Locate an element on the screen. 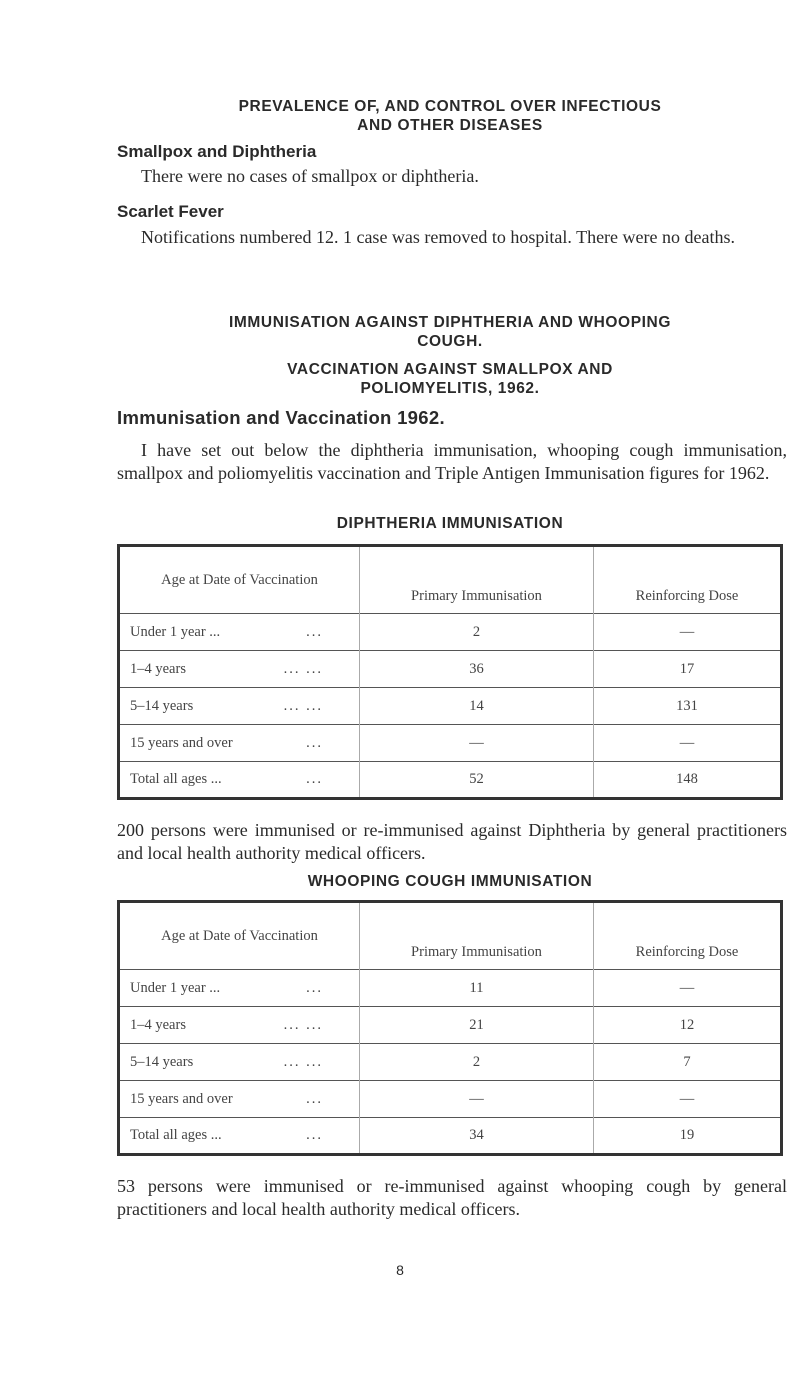 This screenshot has height=1373, width=800. table-row: Under 1 year ...... 11— is located at coordinates (450, 988).